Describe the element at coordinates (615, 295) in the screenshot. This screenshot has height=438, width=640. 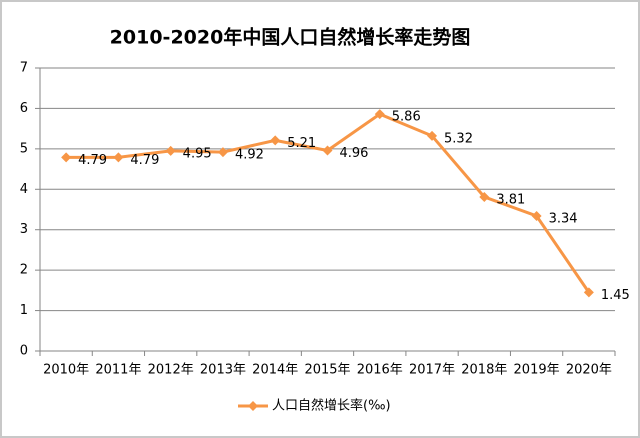
I see `data-label: 1.45` at that location.